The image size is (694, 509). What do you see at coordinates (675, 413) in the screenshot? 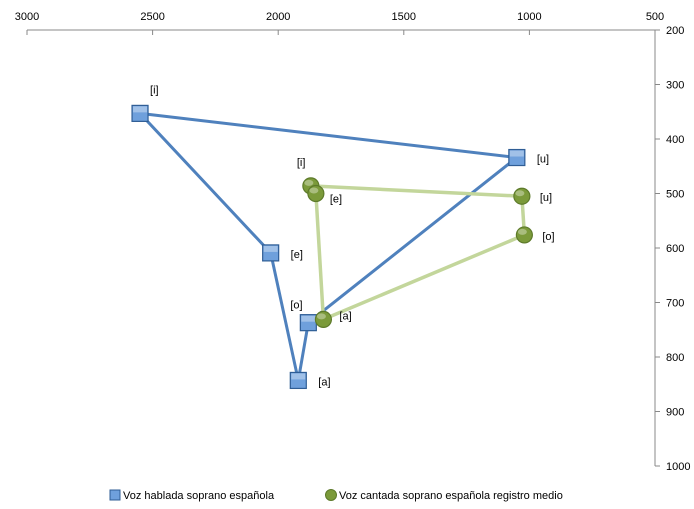
I see `y-tick-label: 900` at bounding box center [675, 413].